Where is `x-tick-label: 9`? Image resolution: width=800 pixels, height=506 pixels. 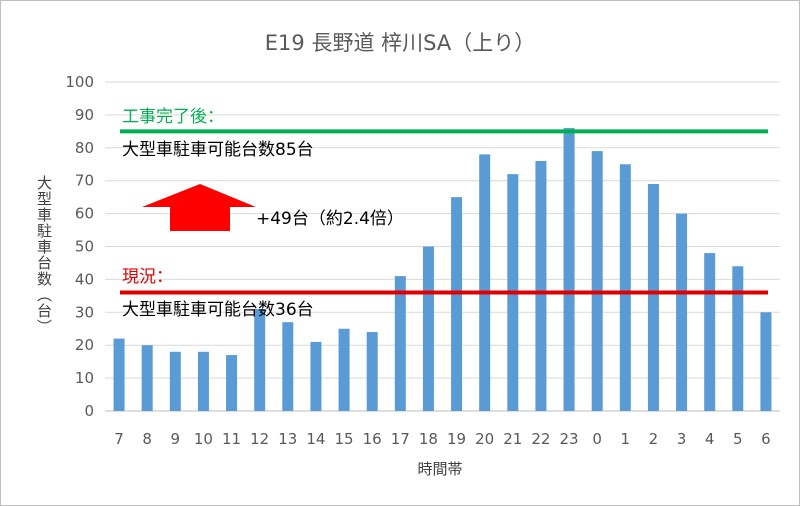 x-tick-label: 9 is located at coordinates (176, 439).